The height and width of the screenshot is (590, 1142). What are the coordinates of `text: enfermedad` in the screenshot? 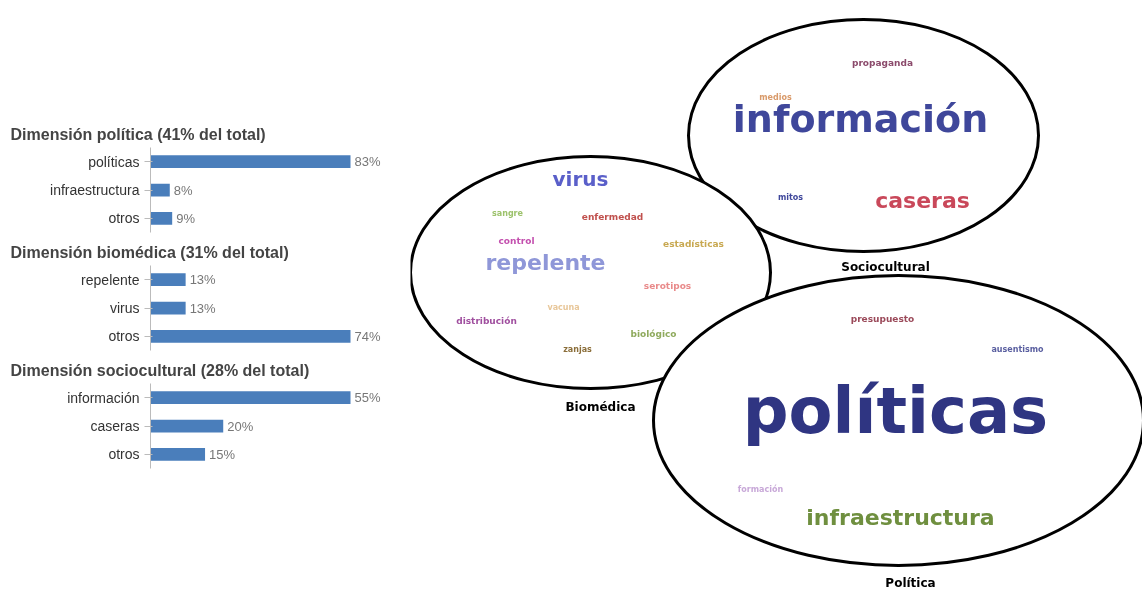 It's located at (612, 216).